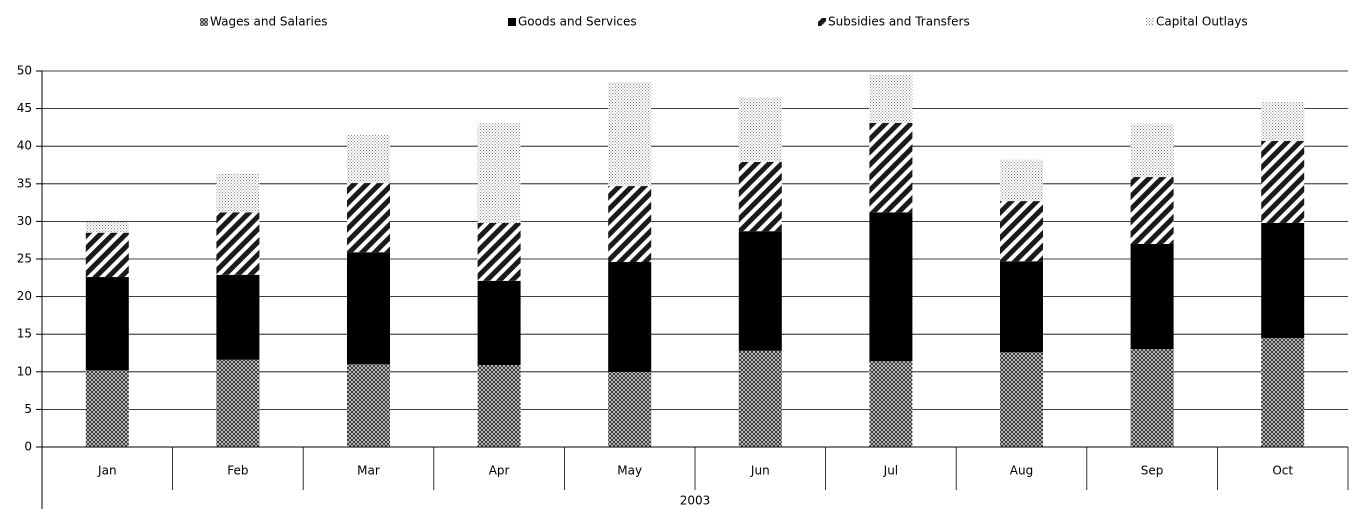 This screenshot has width=1355, height=509. I want to click on y-tick-label: 45, so click(24, 108).